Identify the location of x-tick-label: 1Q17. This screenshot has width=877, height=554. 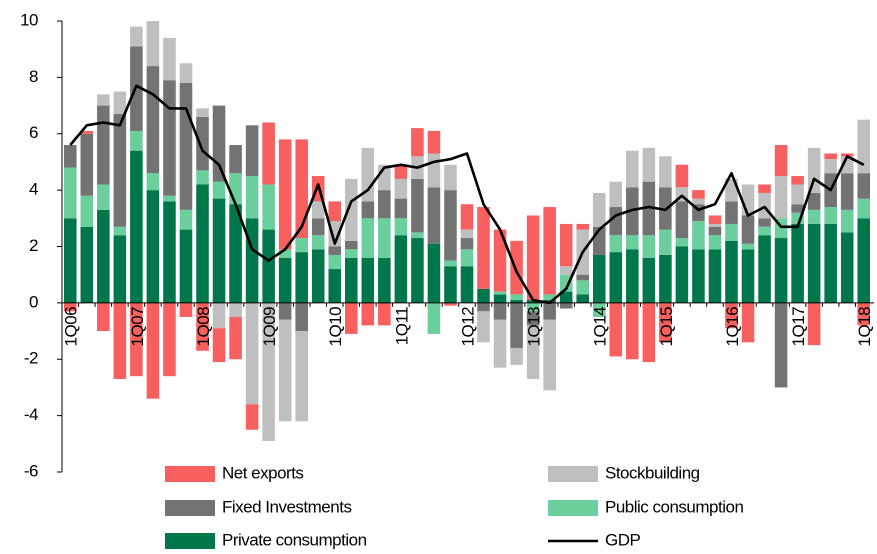
(798, 327).